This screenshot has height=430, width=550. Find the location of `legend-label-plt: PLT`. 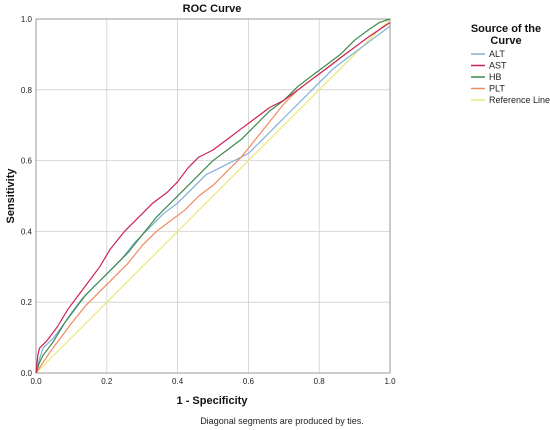

legend-label-plt: PLT is located at coordinates (497, 89).